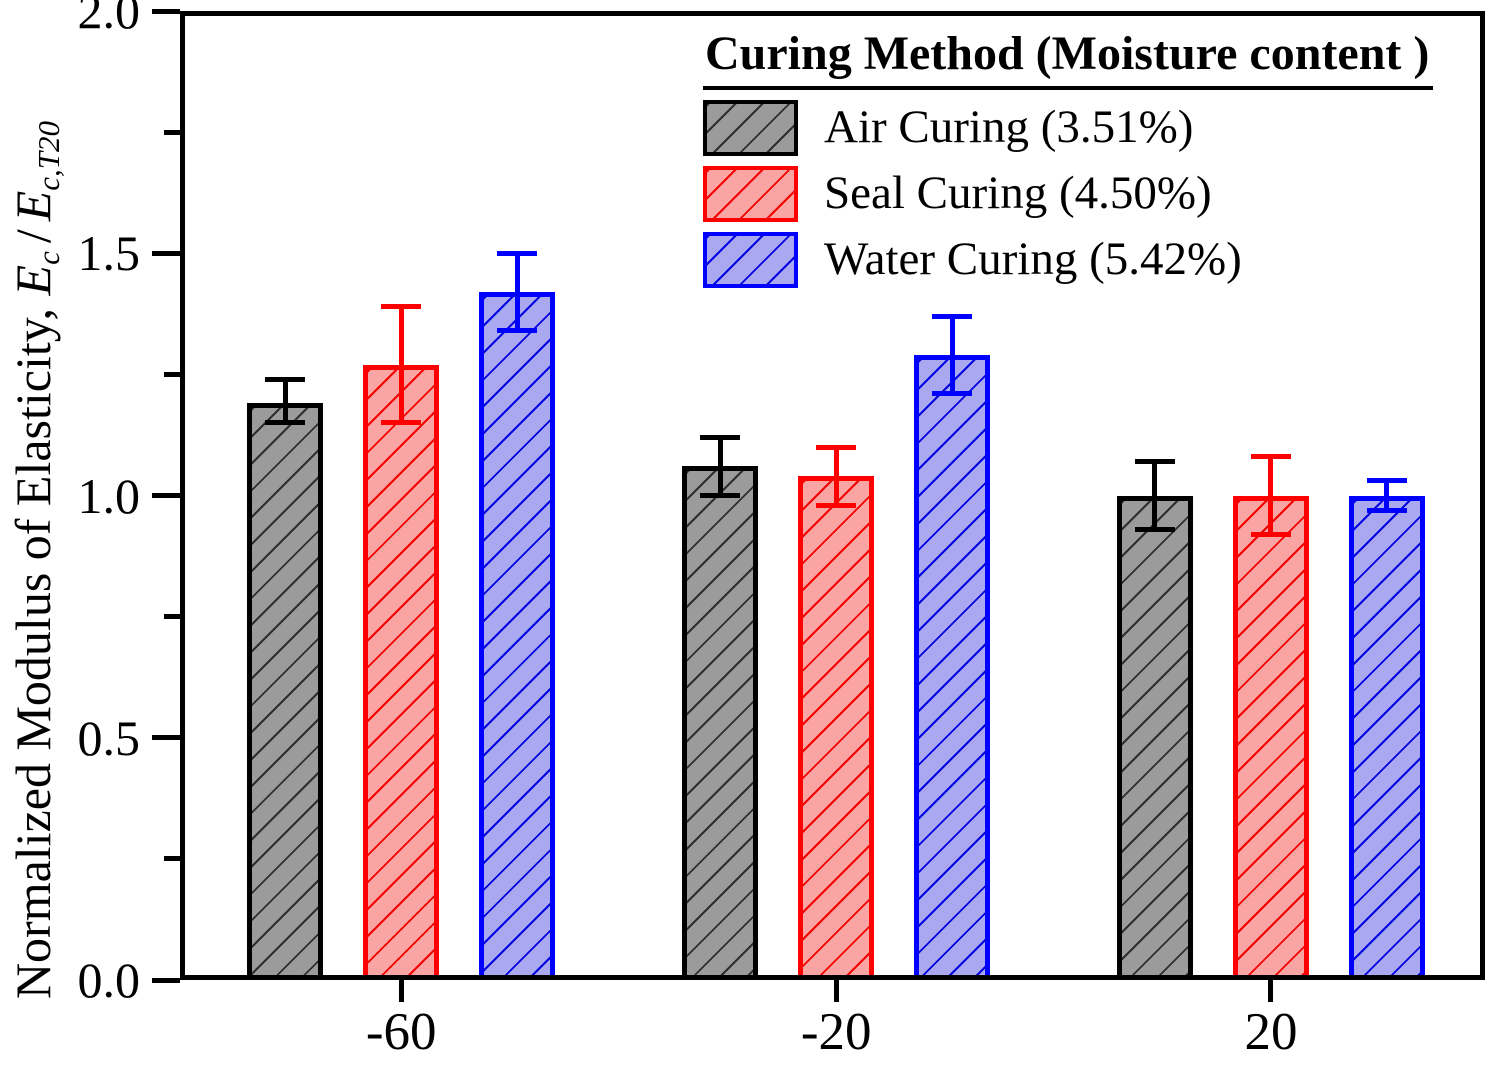 The width and height of the screenshot is (1500, 1079). What do you see at coordinates (109, 980) in the screenshot?
I see `y-tick-label: 0.0` at bounding box center [109, 980].